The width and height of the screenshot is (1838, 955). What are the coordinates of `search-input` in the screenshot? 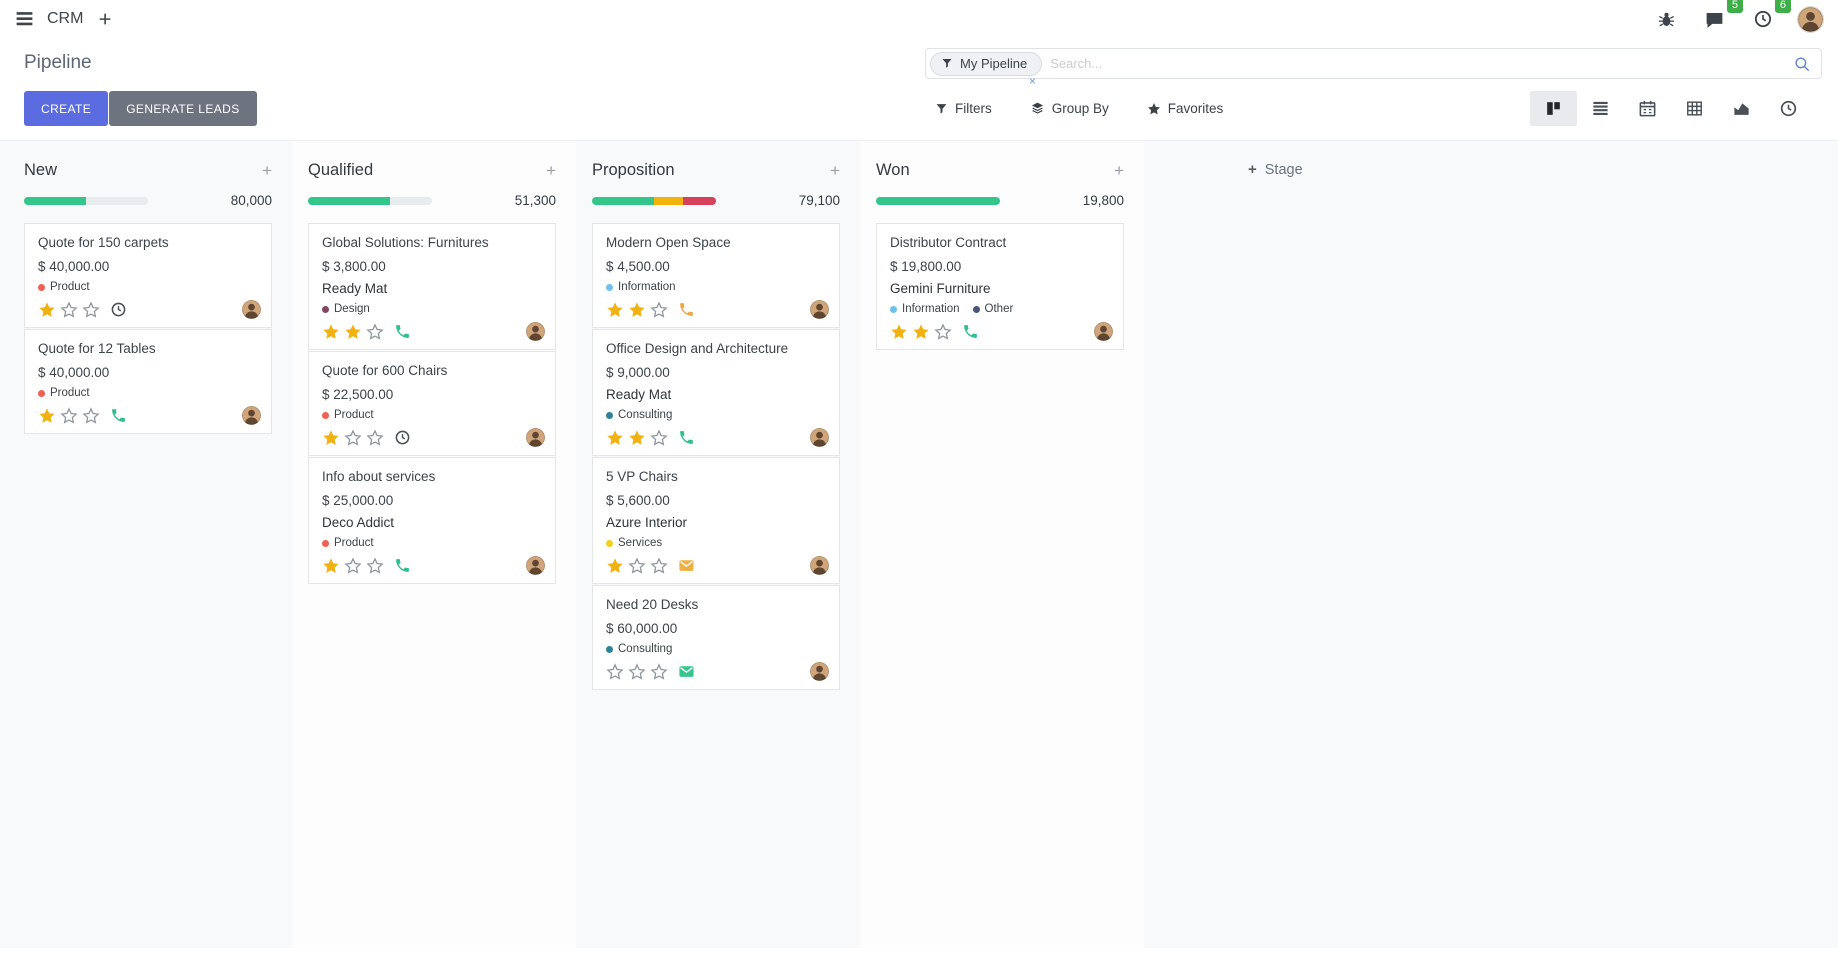 It's located at (1416, 63).